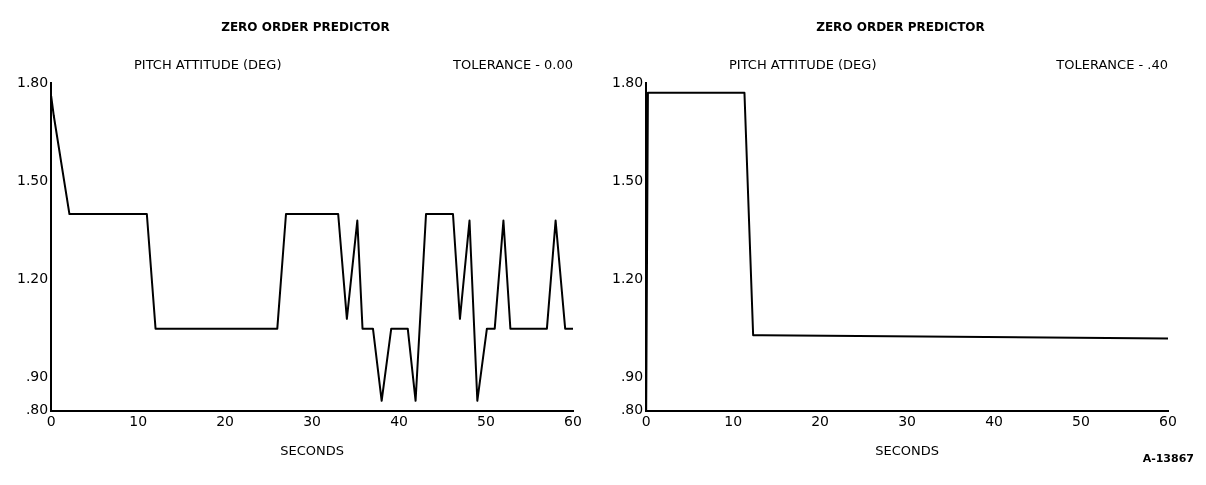 Image resolution: width=1206 pixels, height=485 pixels. What do you see at coordinates (512, 65) in the screenshot?
I see `text: TOLERANCE - 0.00` at bounding box center [512, 65].